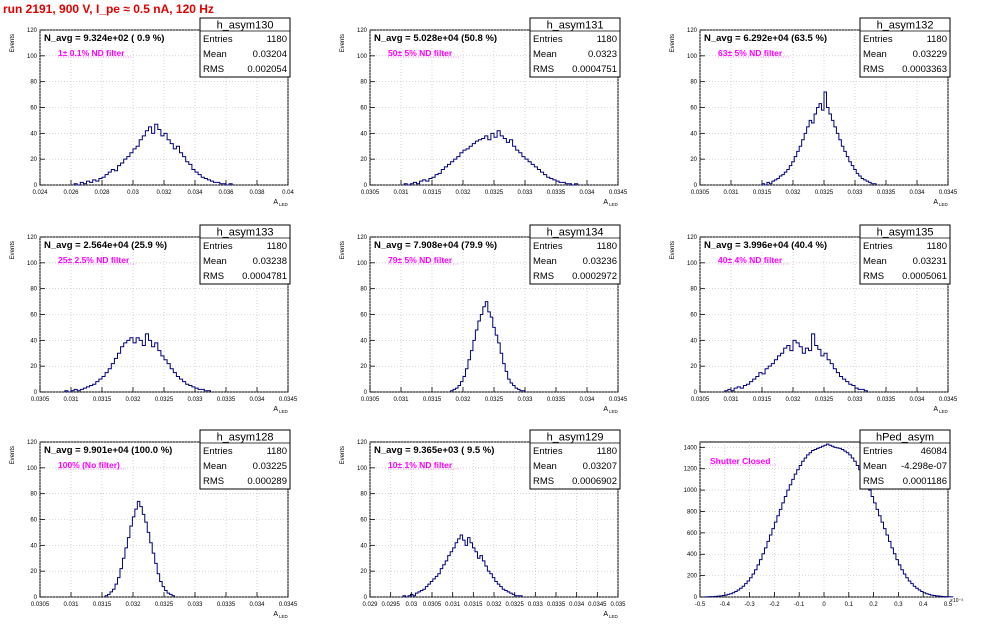 This screenshot has height=630, width=996. What do you see at coordinates (343, 250) in the screenshot?
I see `y-axis-label: Events` at bounding box center [343, 250].